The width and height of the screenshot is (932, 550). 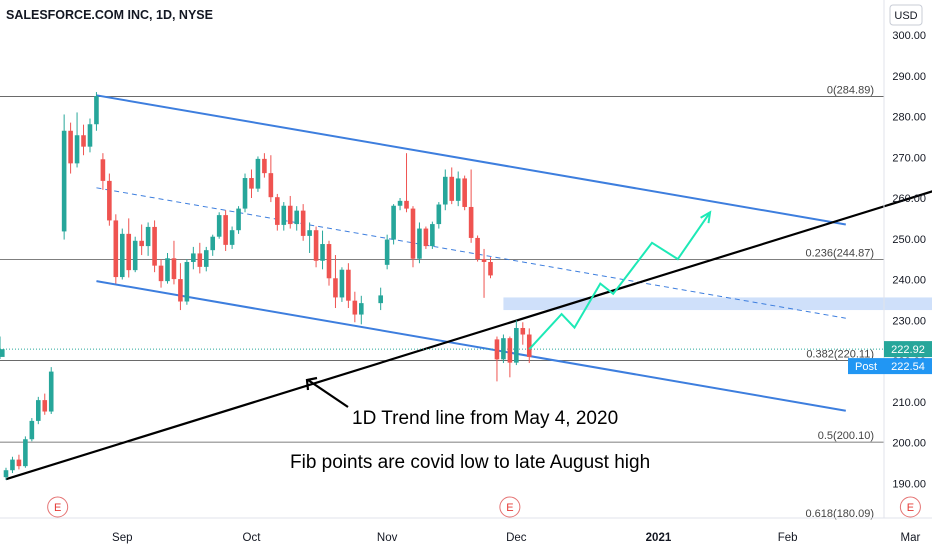 I want to click on projection-path, so click(x=619, y=280).